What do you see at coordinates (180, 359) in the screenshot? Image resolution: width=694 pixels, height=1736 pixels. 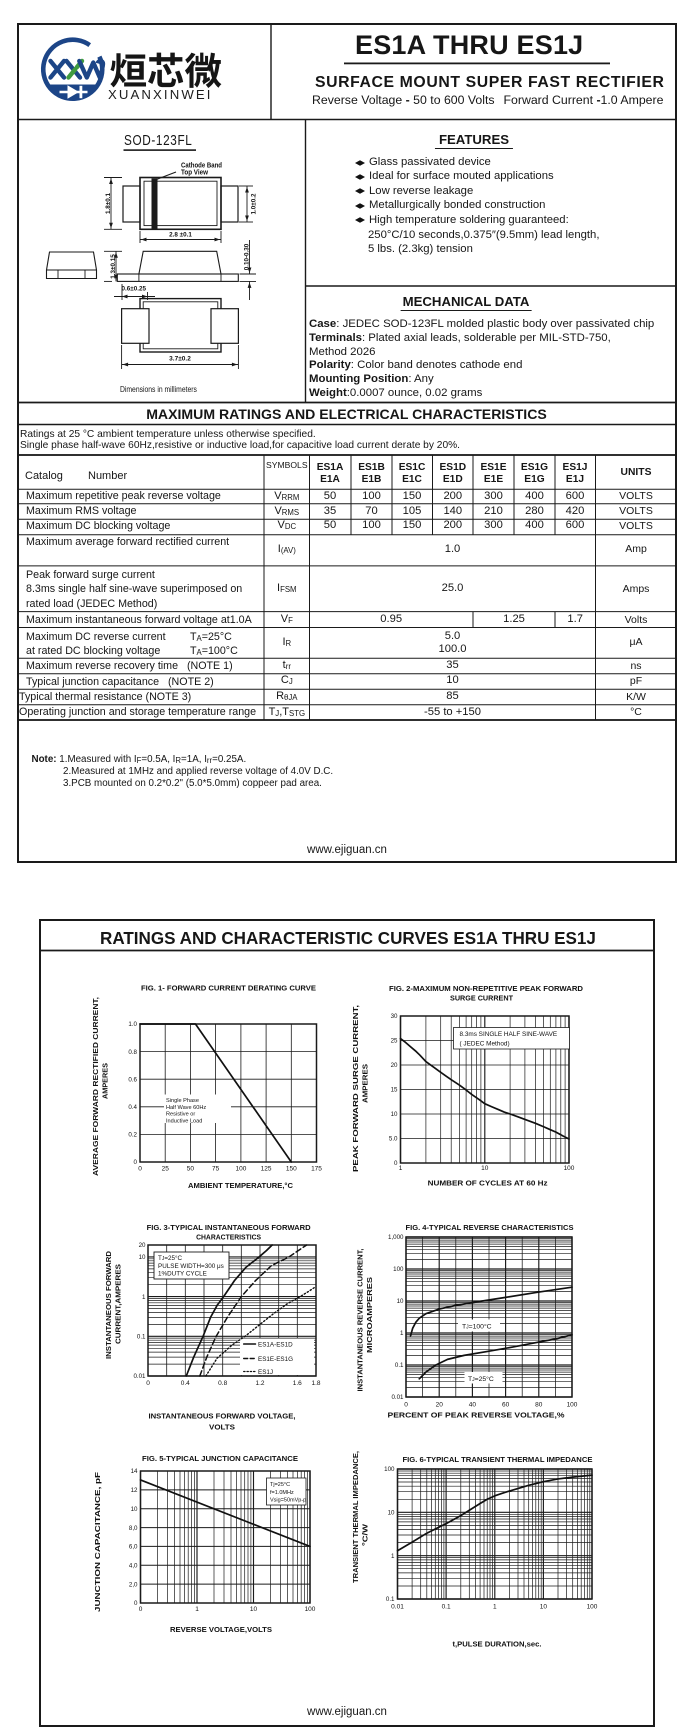 I see `svg-text: 3.7±0.2` at bounding box center [180, 359].